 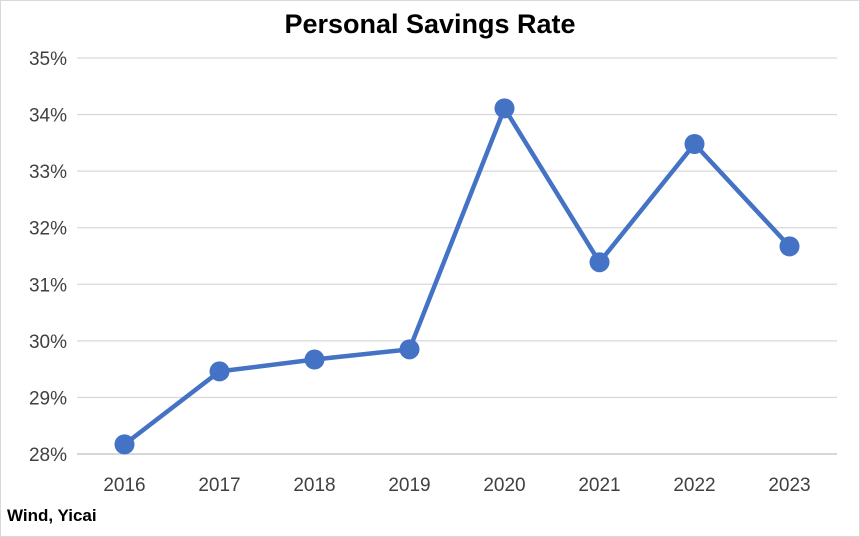 What do you see at coordinates (48, 229) in the screenshot?
I see `y-tick-label: 32%` at bounding box center [48, 229].